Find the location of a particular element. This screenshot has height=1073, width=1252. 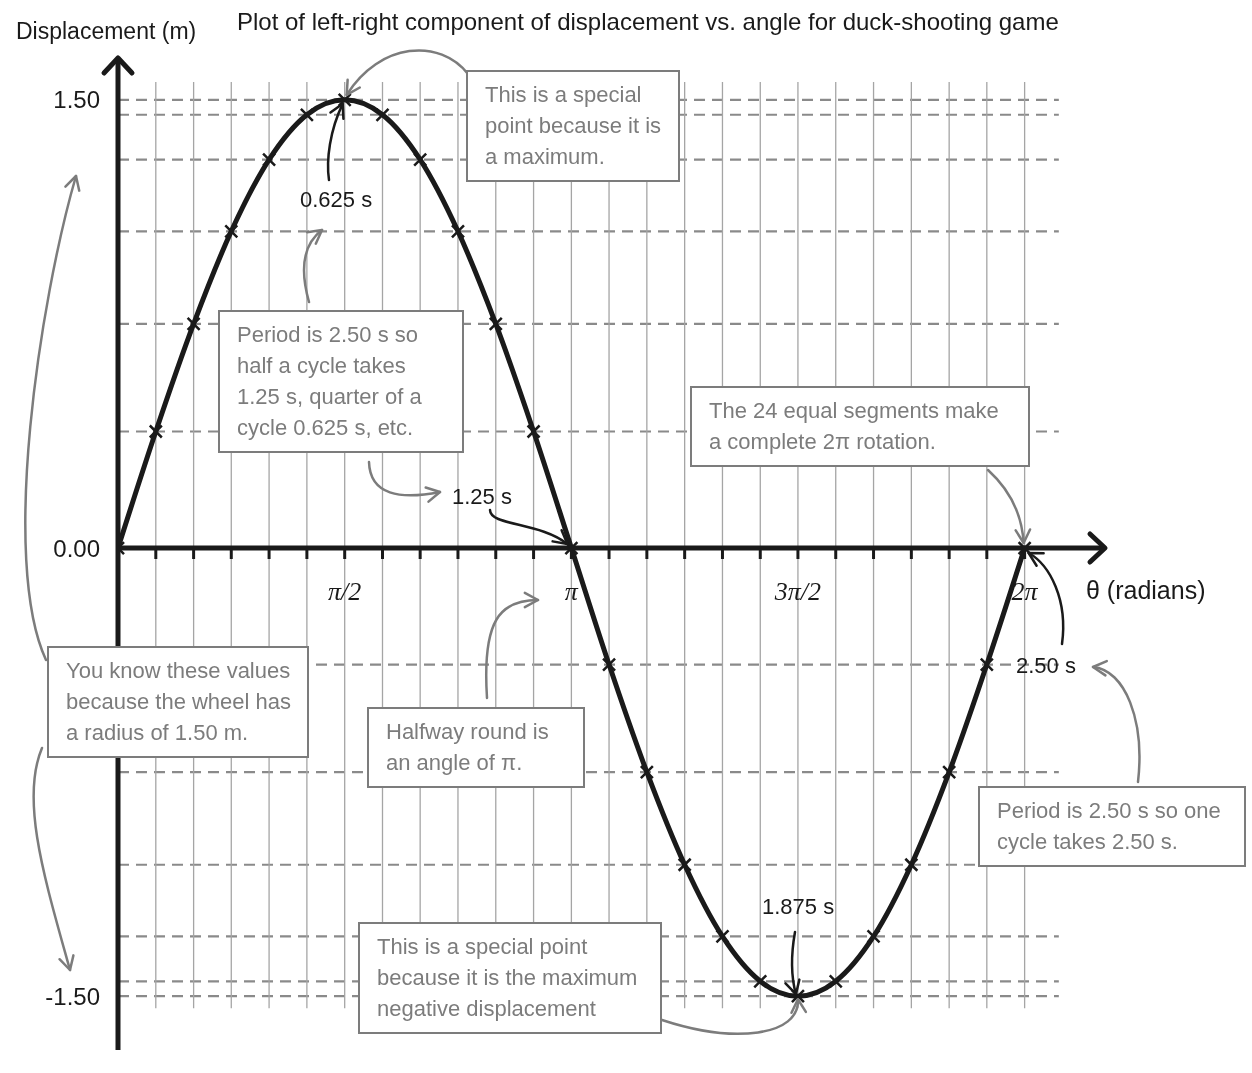

y-axis-title: Displacement (m) is located at coordinates (106, 31).